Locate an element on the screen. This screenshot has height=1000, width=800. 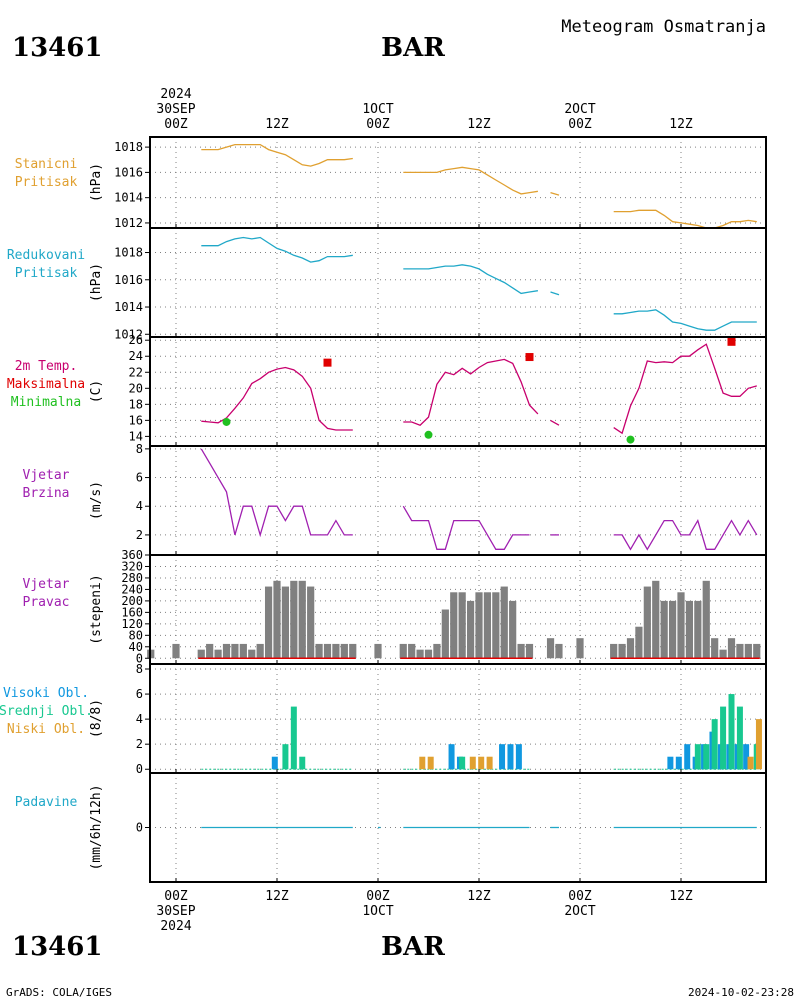
wind_direction-label: Pravac is located at coordinates (46, 602).